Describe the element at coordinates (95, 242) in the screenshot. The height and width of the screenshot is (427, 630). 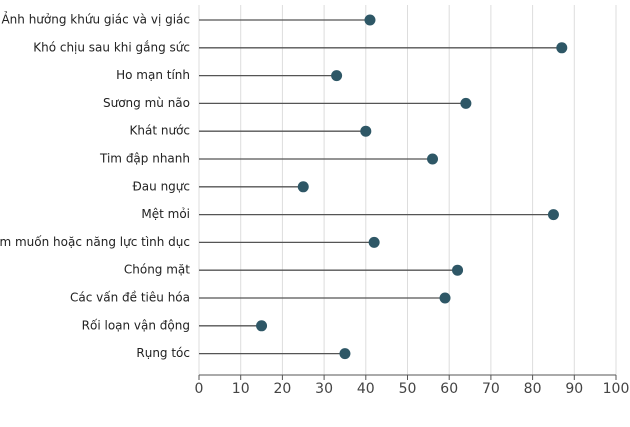
I see `y-tick-label: Ham muốn hoặc năng lực tình dục` at that location.